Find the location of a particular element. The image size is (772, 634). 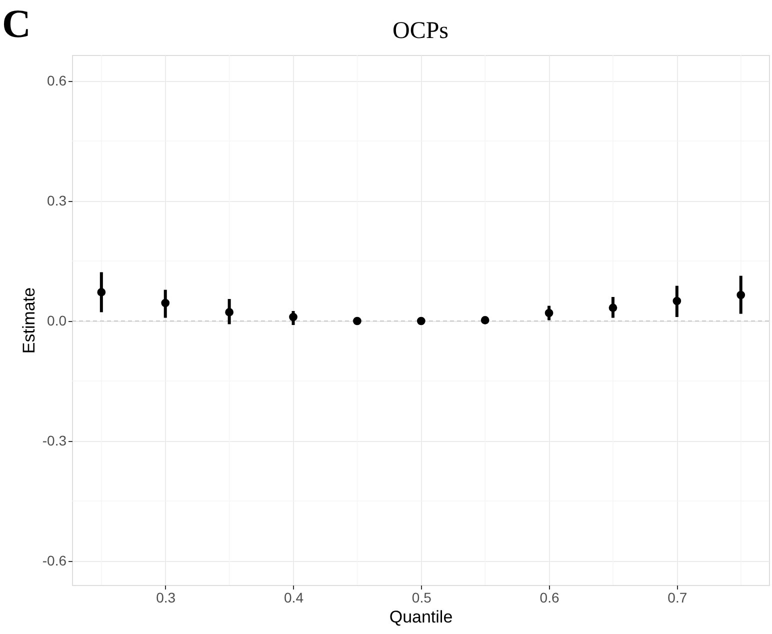

y-axis-title: Estimate is located at coordinates (28, 320).